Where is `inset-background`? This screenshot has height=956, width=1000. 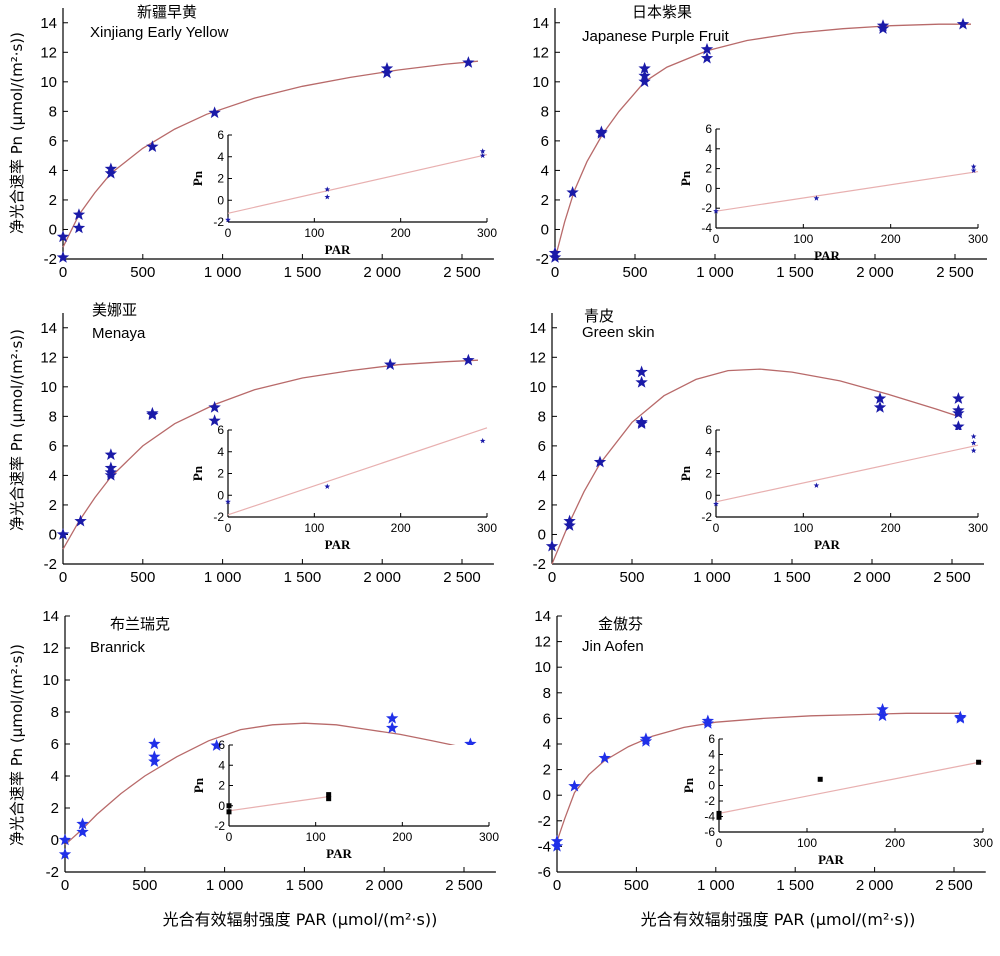 inset-background is located at coordinates (357, 178).